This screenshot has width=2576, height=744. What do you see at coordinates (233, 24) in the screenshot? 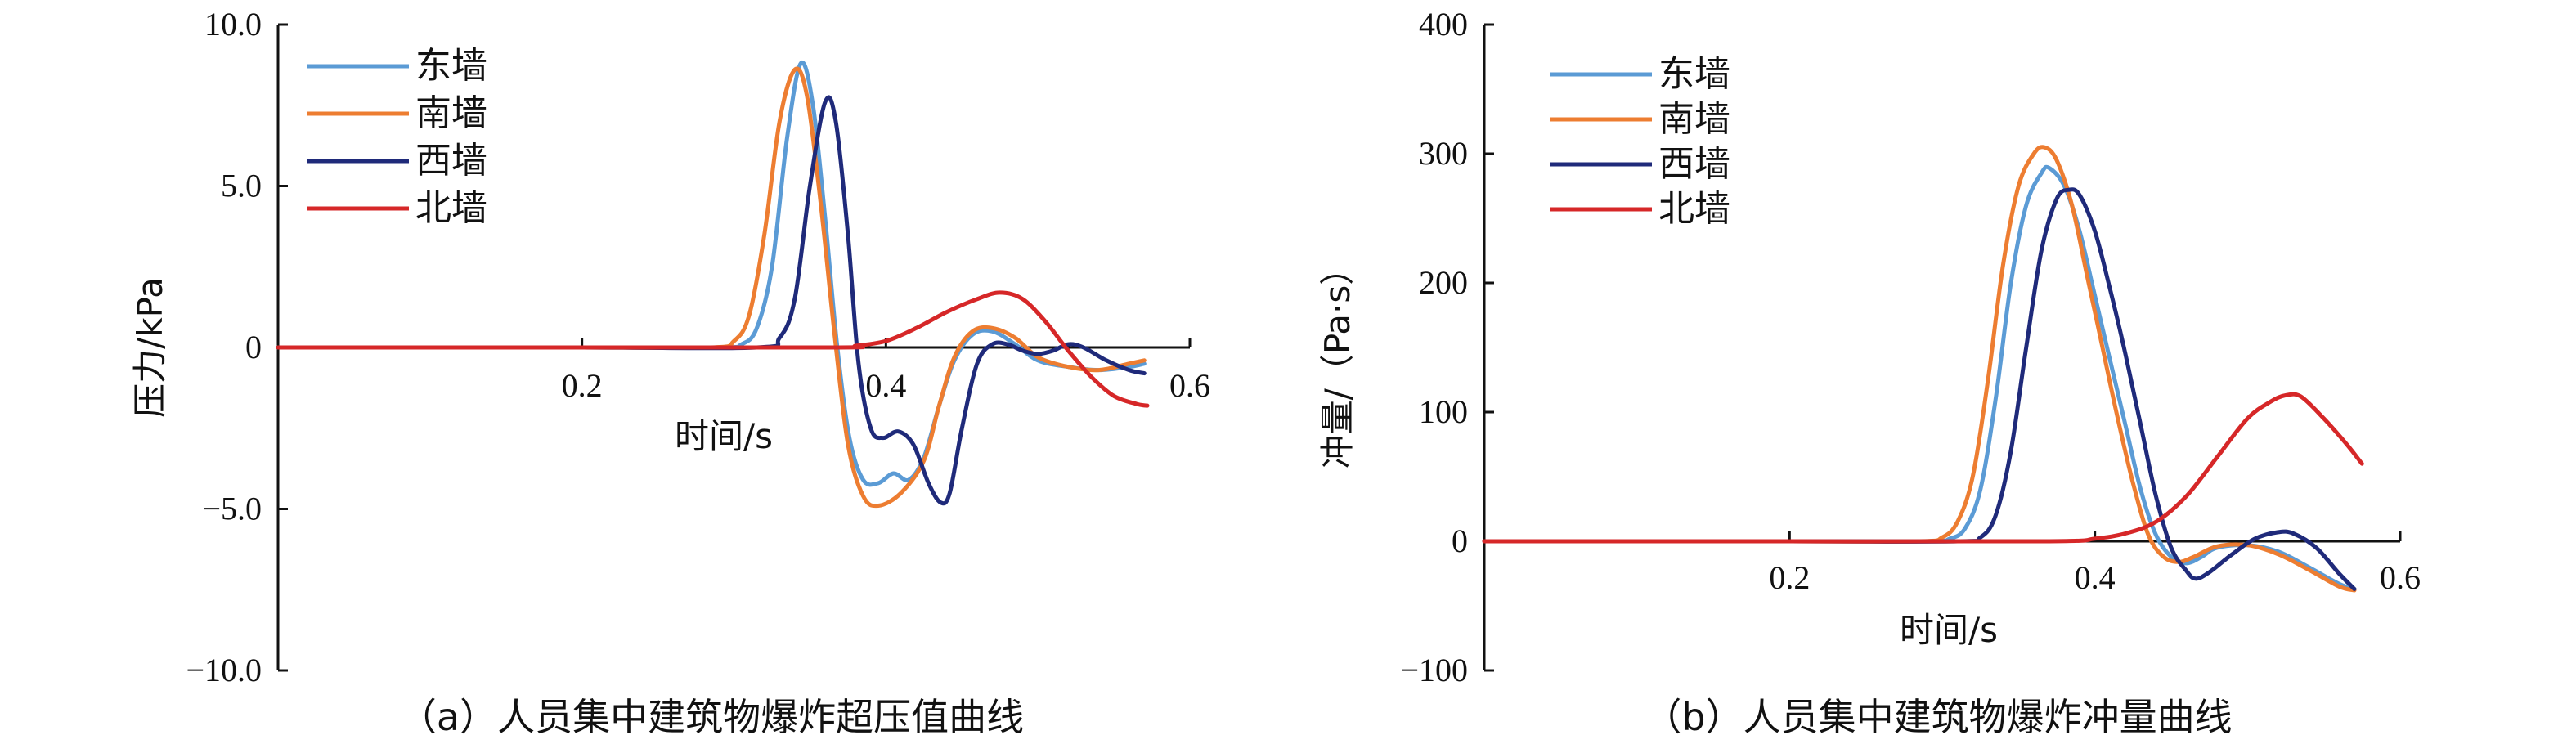
I see `y-tick-label: 10.0` at bounding box center [233, 24].